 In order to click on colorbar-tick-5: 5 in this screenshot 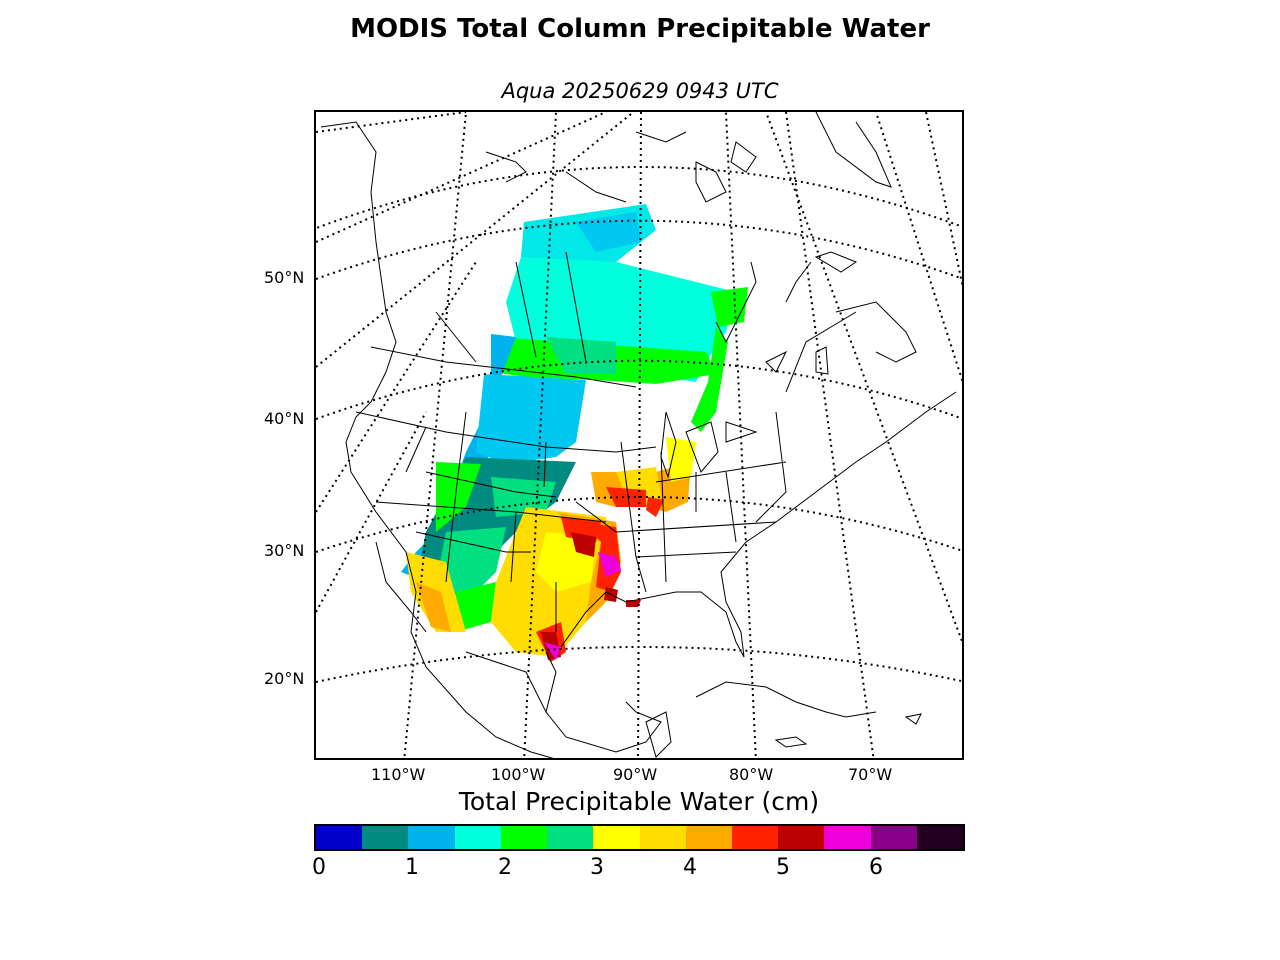, I will do `click(783, 867)`.